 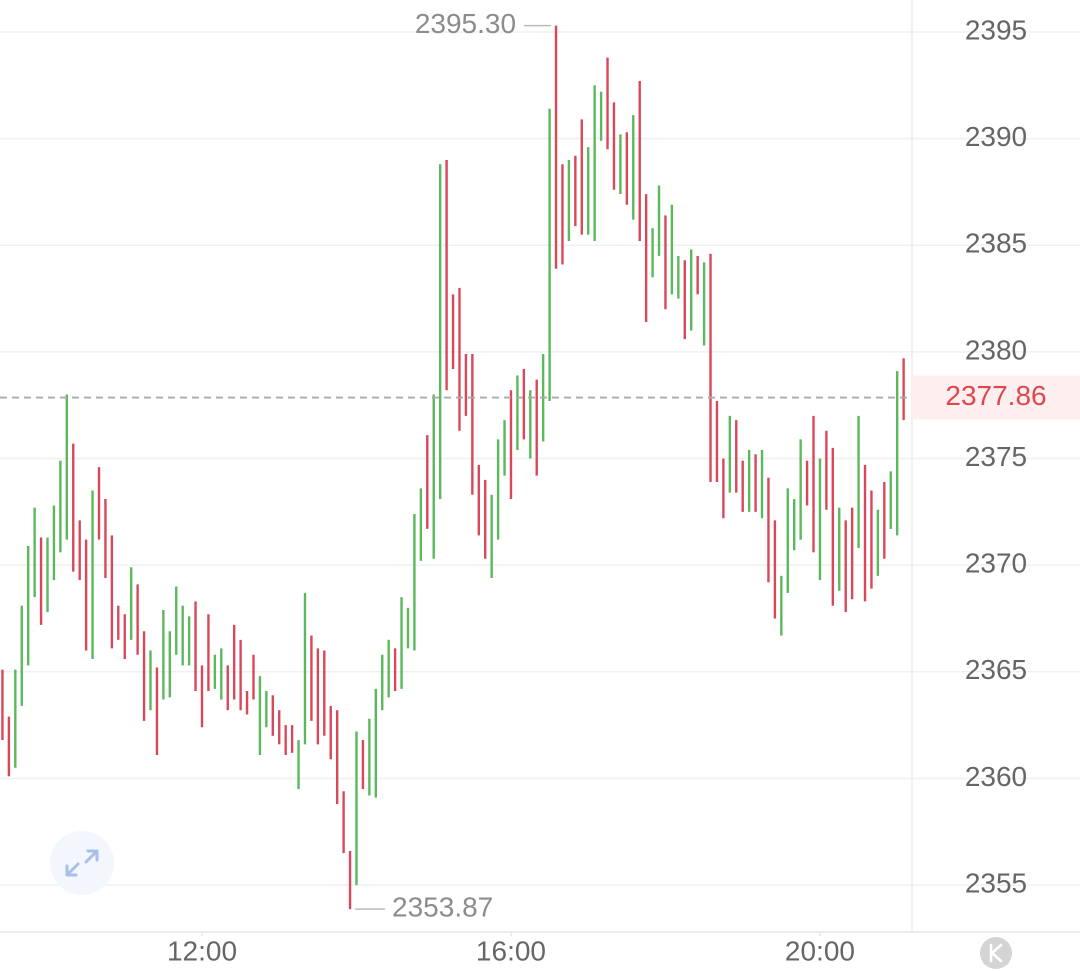 What do you see at coordinates (442, 907) in the screenshot?
I see `low-annotation-label: 2353.87` at bounding box center [442, 907].